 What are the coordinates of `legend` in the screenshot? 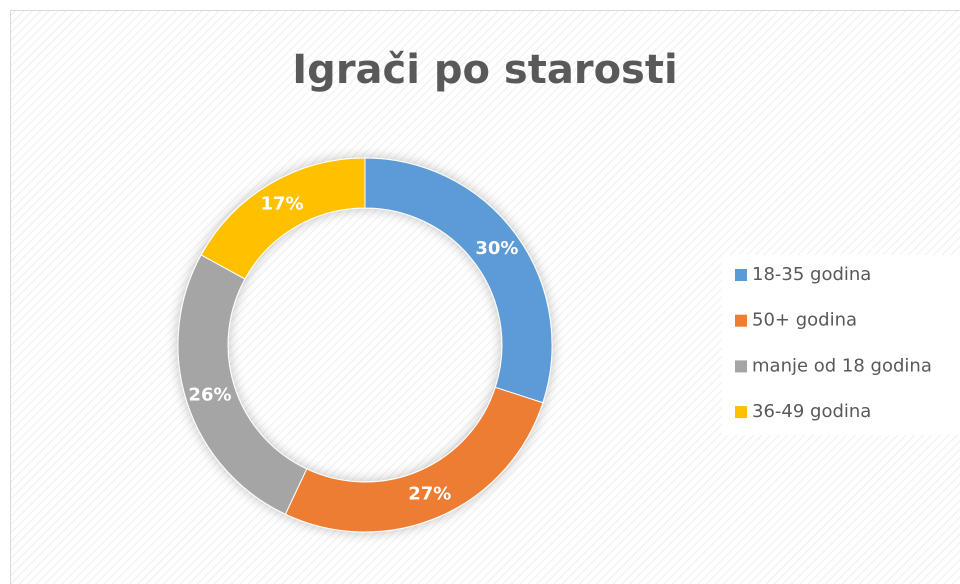 It's located at (841, 345).